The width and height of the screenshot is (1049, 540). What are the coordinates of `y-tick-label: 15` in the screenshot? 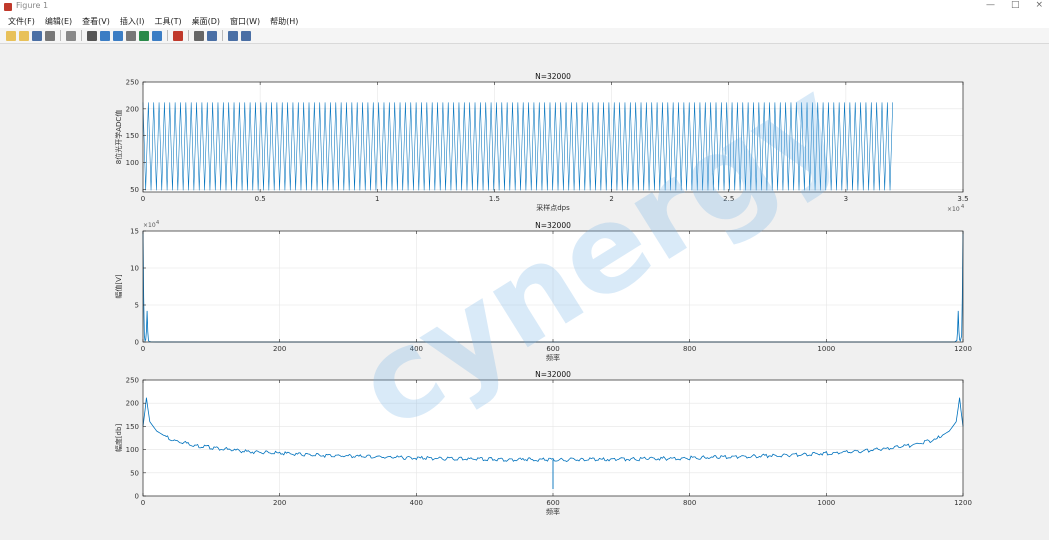 It's located at (134, 232).